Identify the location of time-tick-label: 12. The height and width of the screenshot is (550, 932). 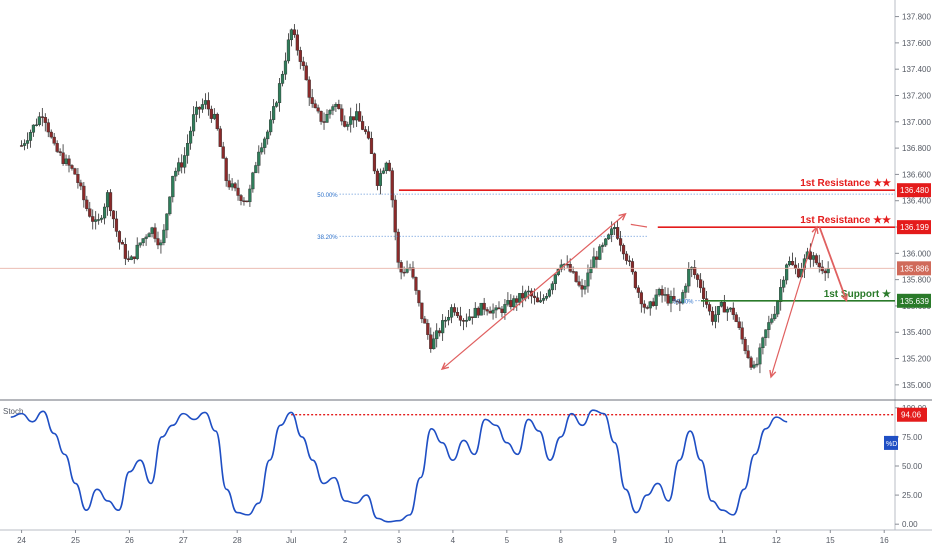
(776, 540).